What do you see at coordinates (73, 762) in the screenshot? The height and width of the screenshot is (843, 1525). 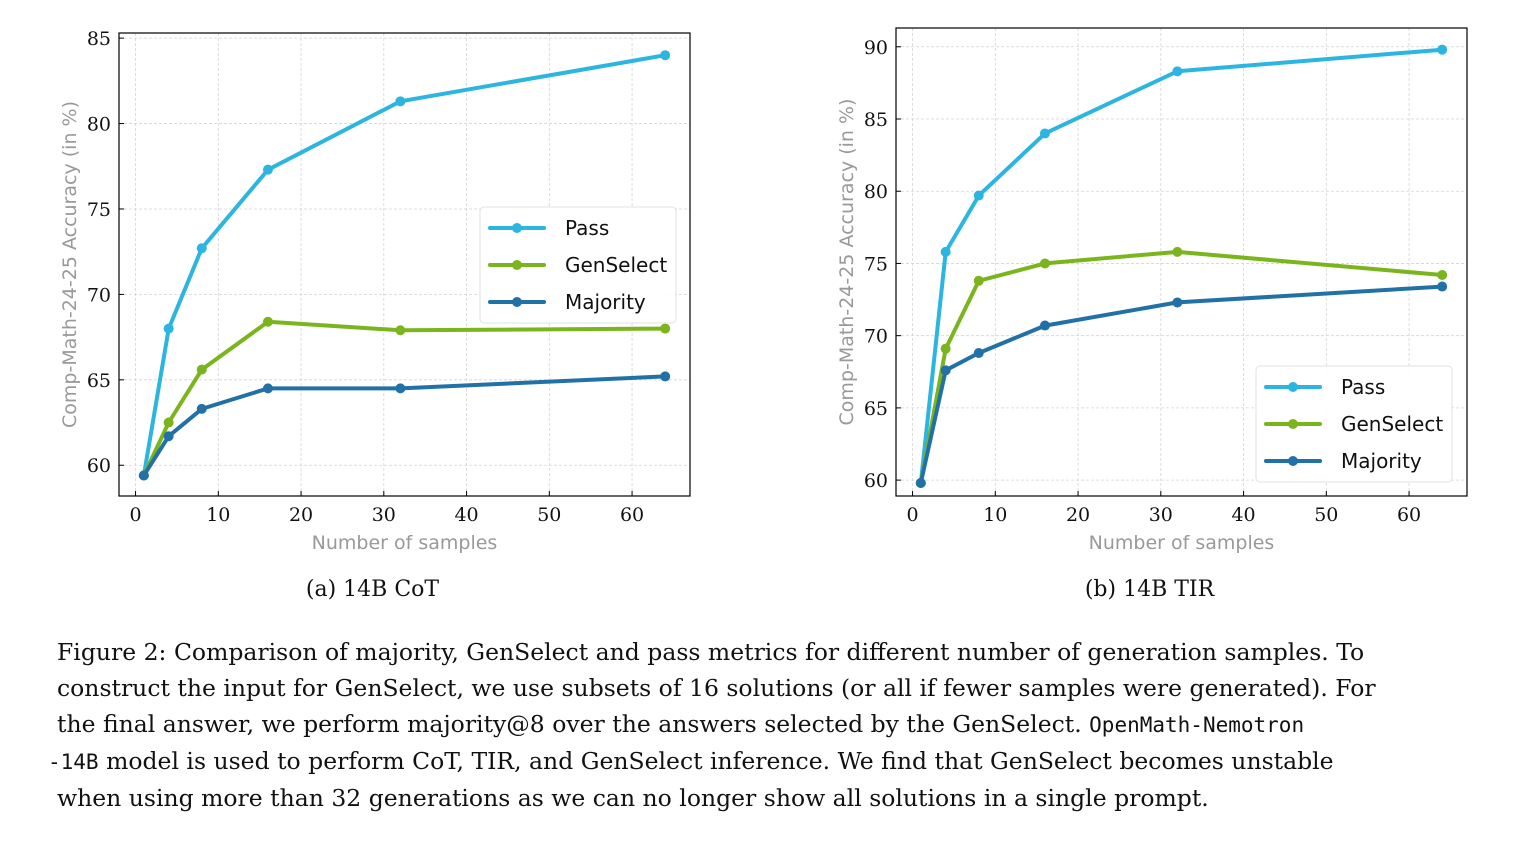 I see `caption-line4-code: -14B` at bounding box center [73, 762].